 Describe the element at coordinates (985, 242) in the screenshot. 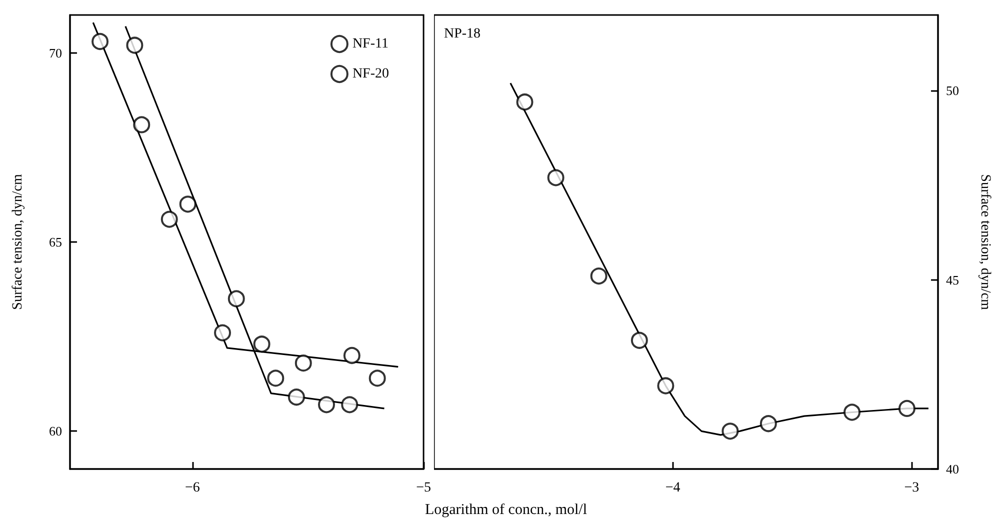

I see `y2-axis-title: Surface tension, dyn/cm` at that location.